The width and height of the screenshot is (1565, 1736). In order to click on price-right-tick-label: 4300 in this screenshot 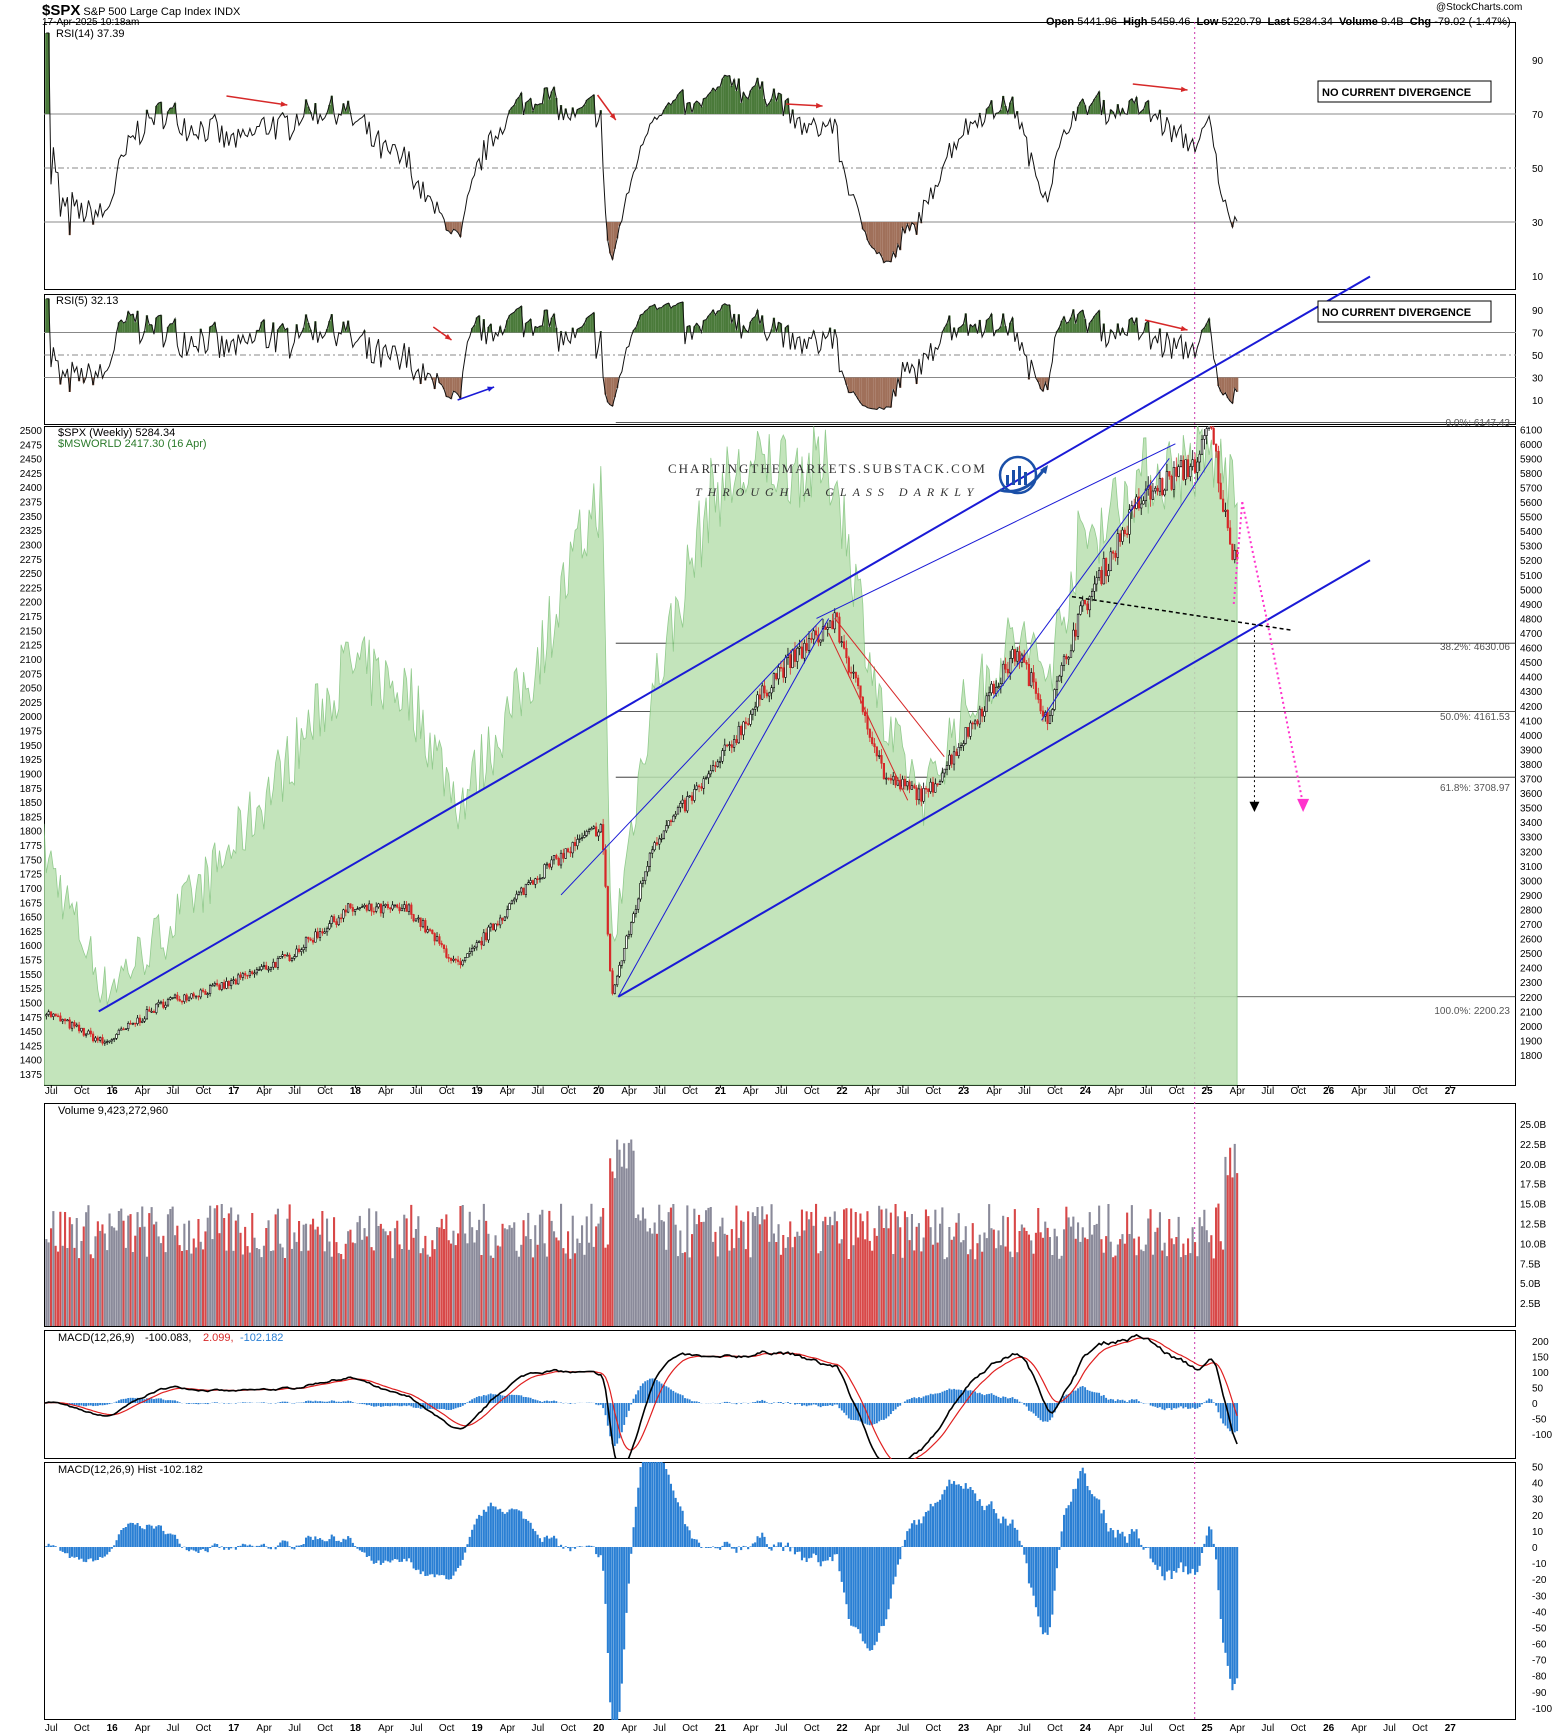, I will do `click(1531, 692)`.